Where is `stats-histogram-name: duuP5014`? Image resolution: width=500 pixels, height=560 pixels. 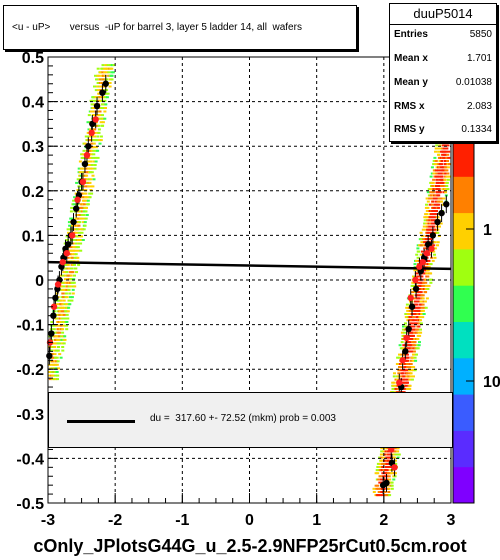 stats-histogram-name: duuP5014 is located at coordinates (443, 14).